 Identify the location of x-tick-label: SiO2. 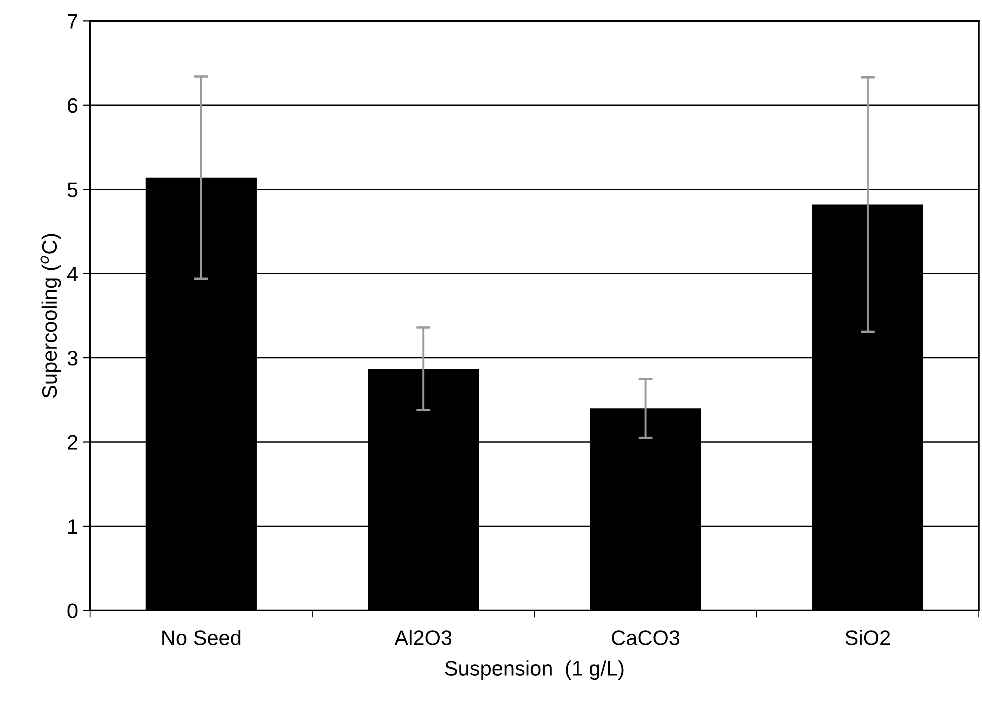
(868, 638).